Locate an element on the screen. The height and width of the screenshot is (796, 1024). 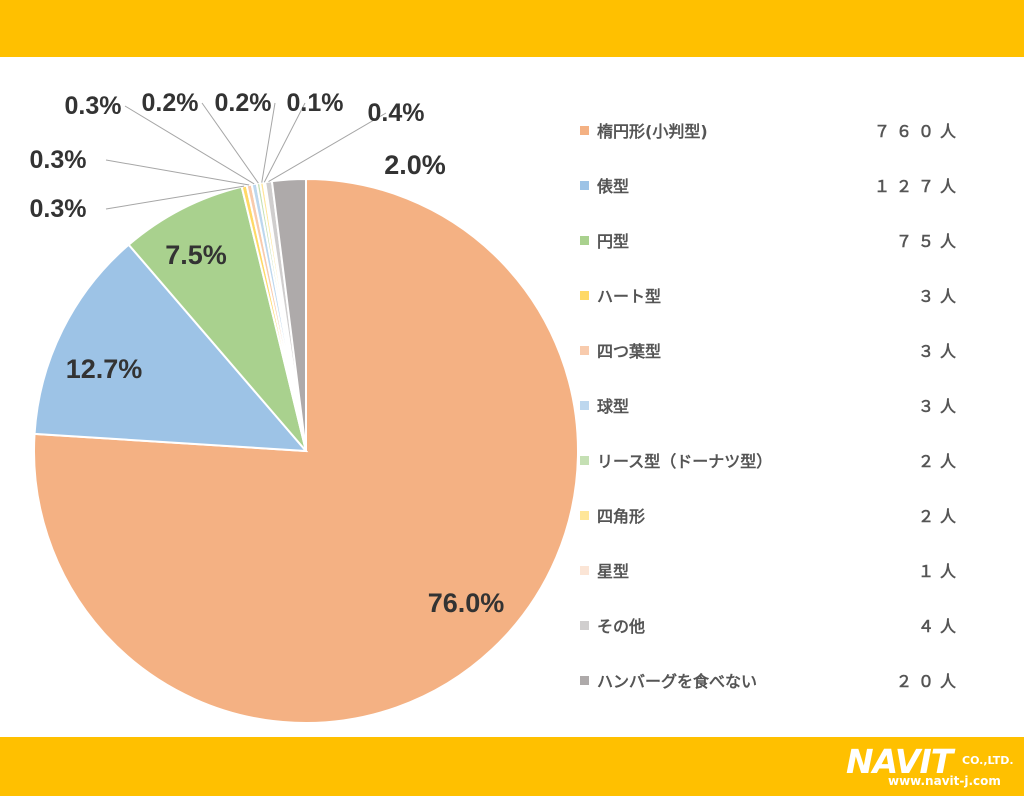
legend-count-10: ２０人 is located at coordinates (928, 681).